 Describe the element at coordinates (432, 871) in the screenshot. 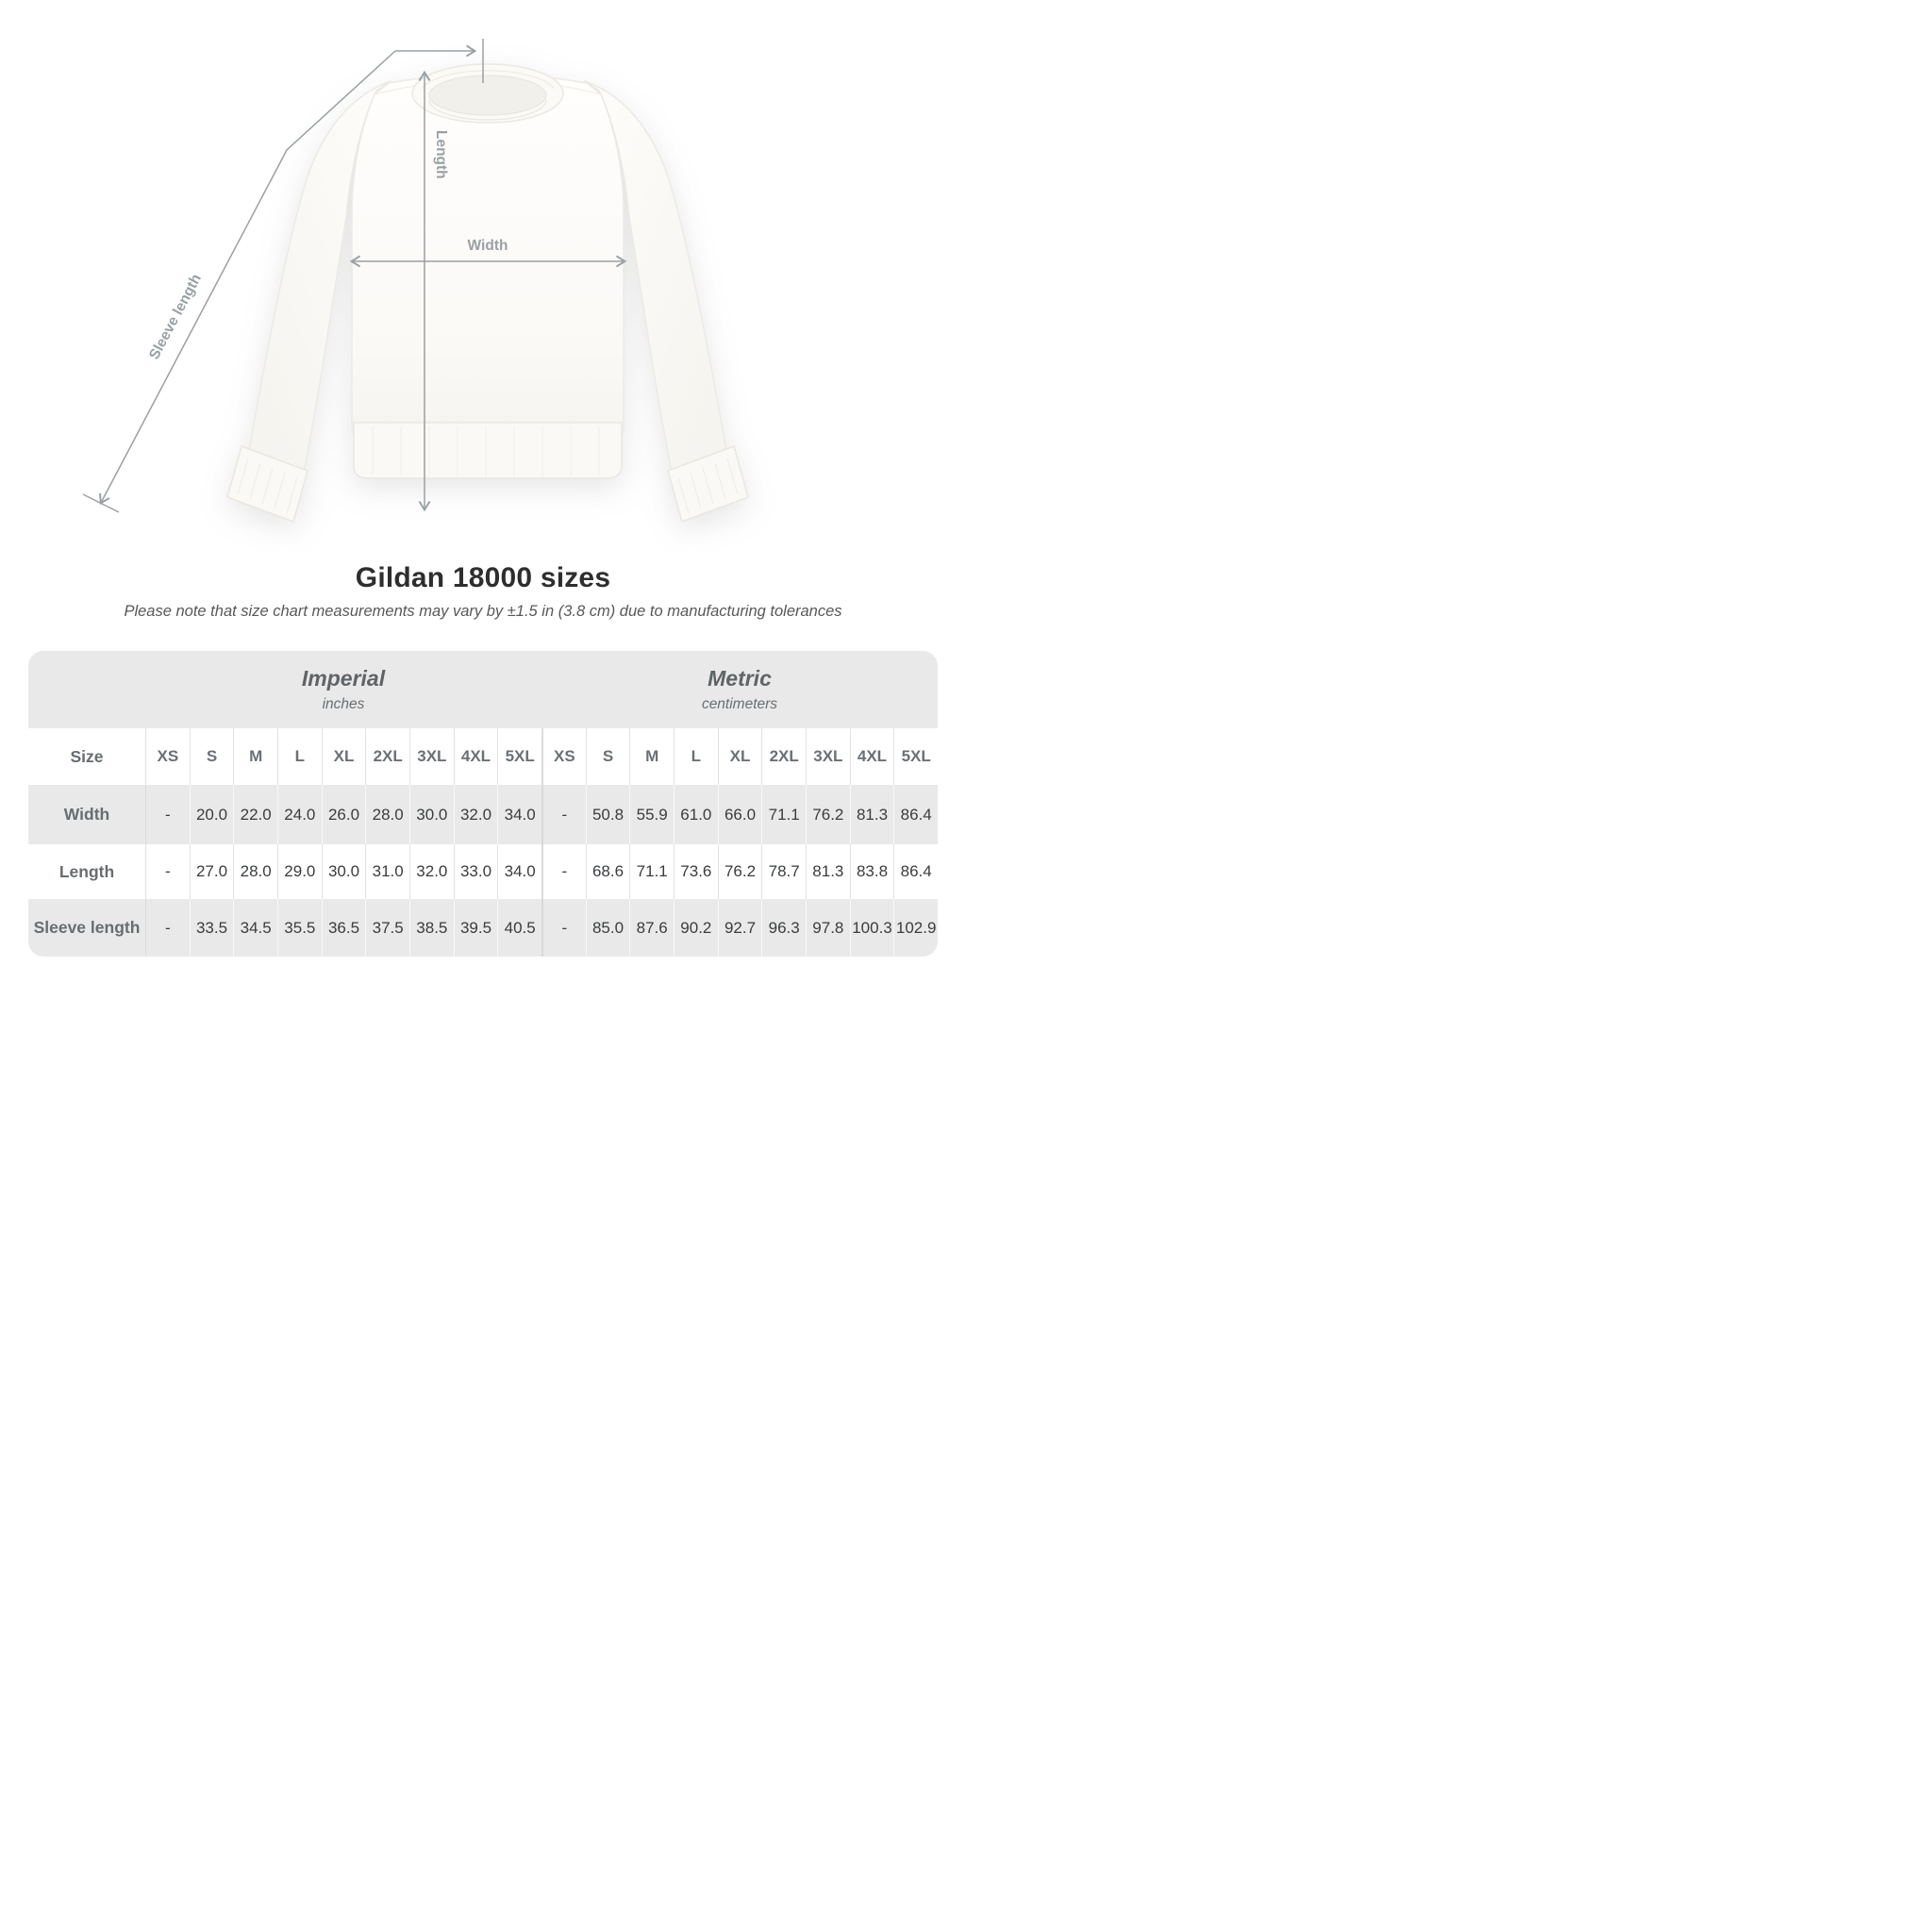

I see `length-imperial-3xl: 32.0` at that location.